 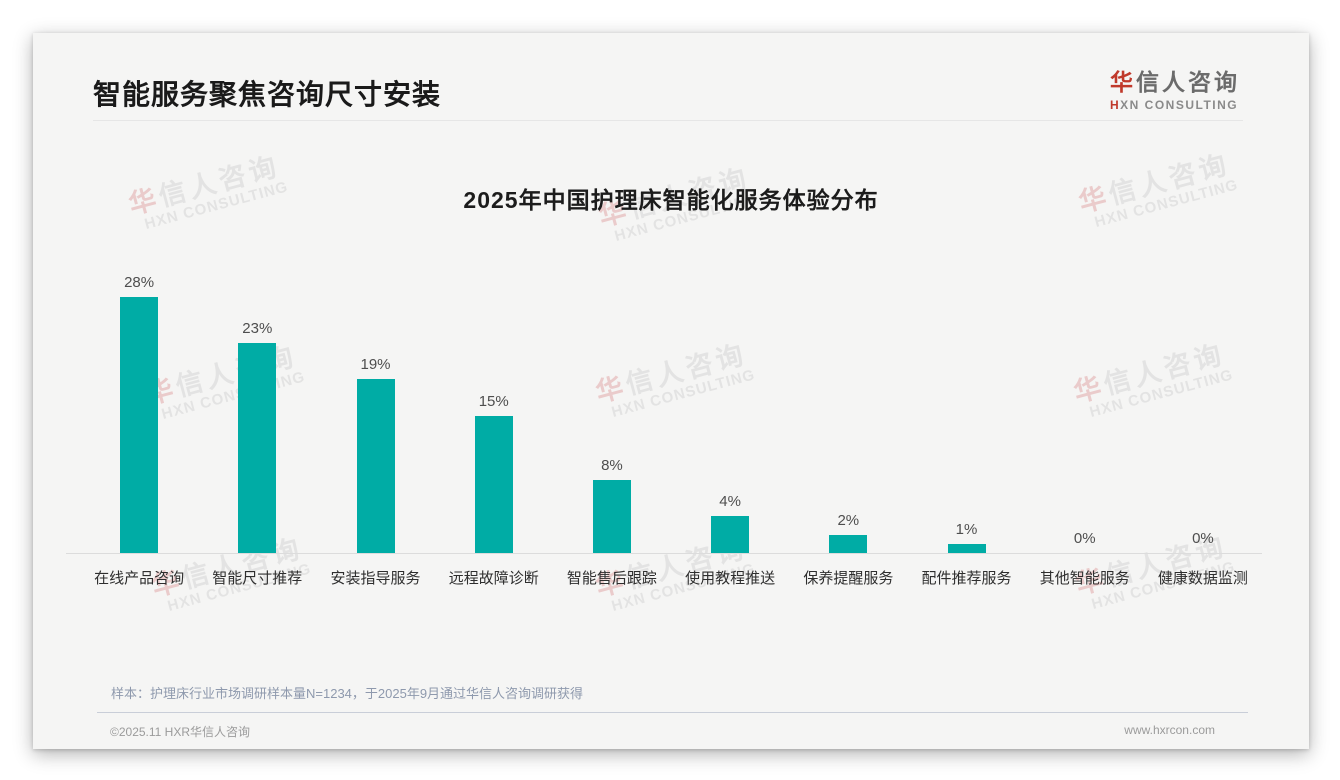 I want to click on category-label: 智能尺寸推荐, so click(x=257, y=578).